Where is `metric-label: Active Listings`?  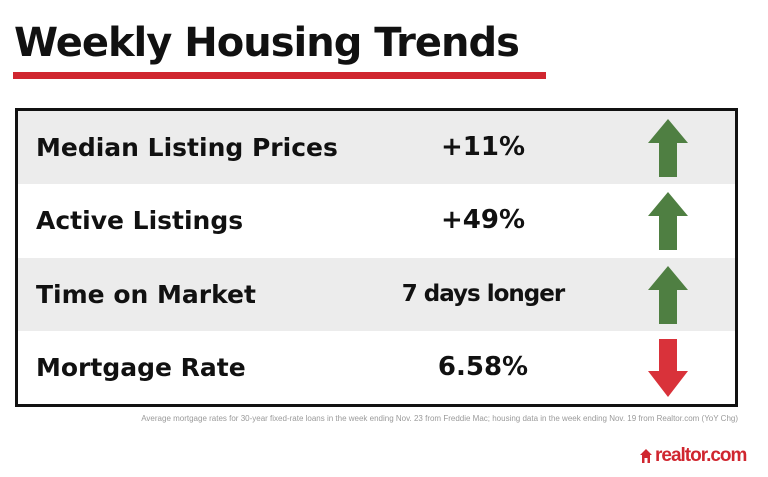
metric-label: Active Listings is located at coordinates (140, 221).